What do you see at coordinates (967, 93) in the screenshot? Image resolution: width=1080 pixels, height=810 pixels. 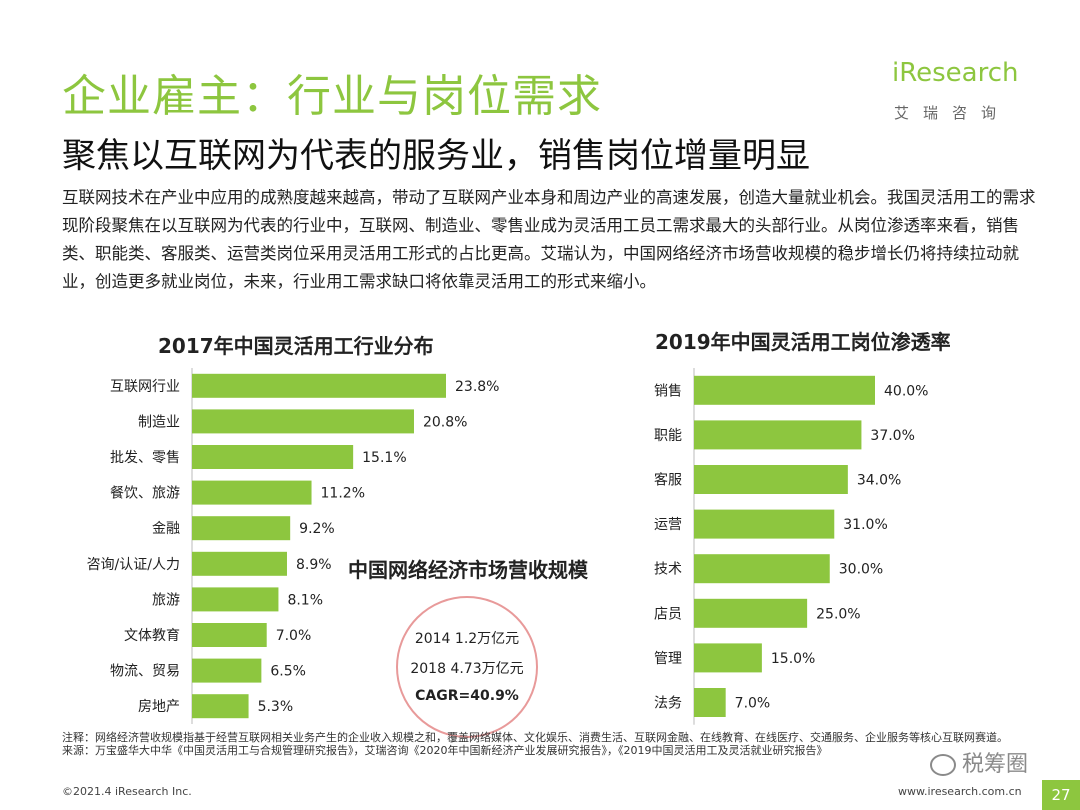 I see `iresearch-logo: iResearch 艾瑞咨询` at bounding box center [967, 93].